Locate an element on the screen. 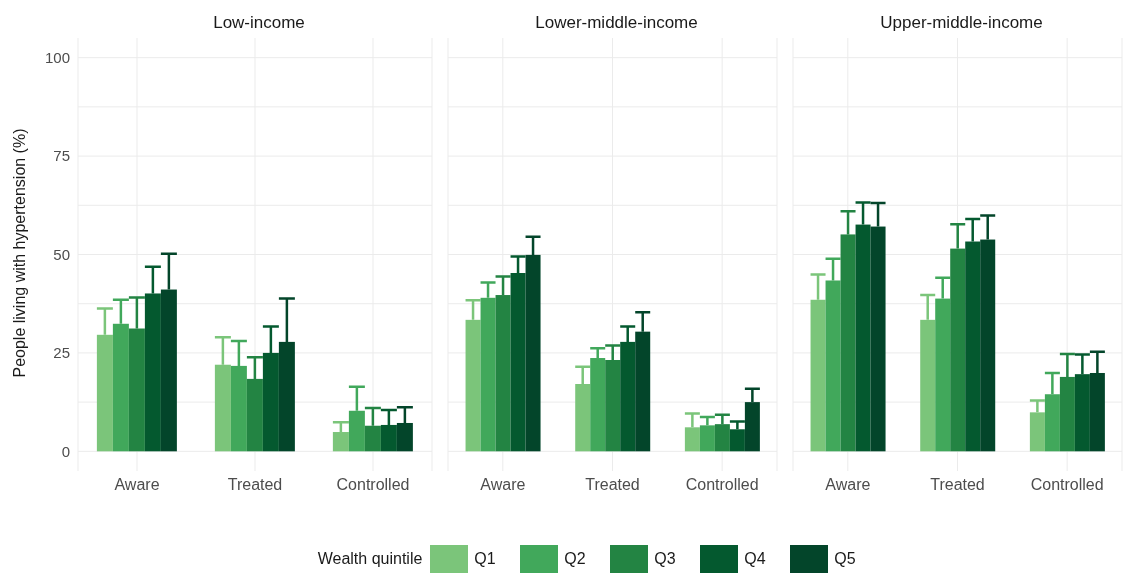 This screenshot has height=585, width=1138. y-tick-label: 50 is located at coordinates (61, 254).